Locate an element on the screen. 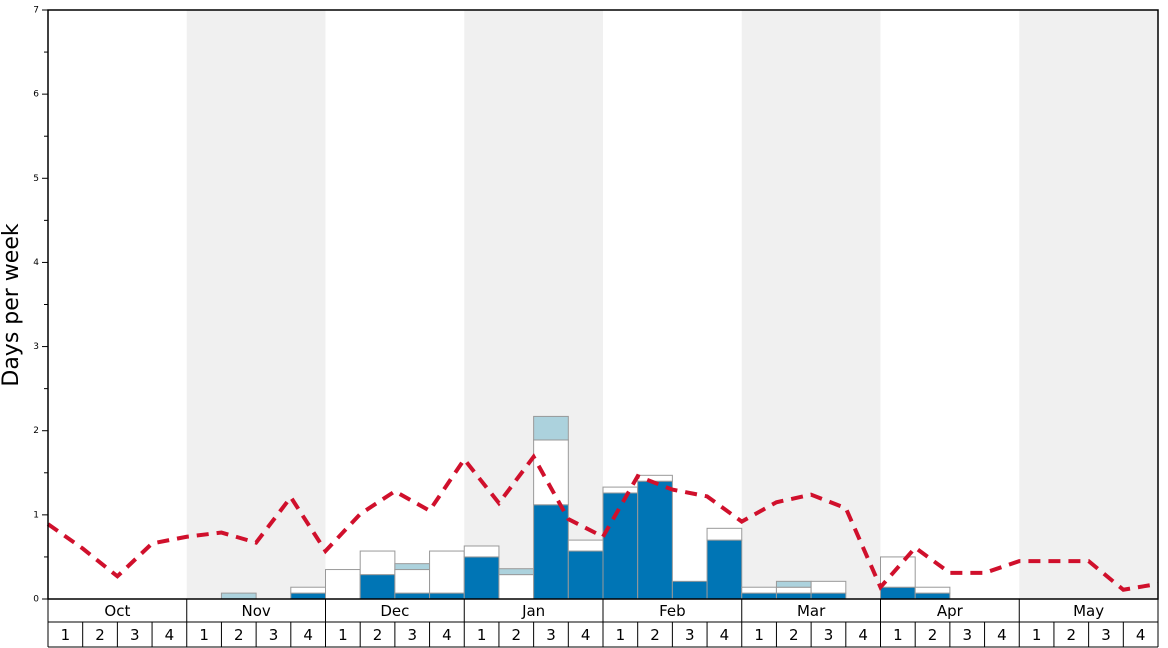 This screenshot has height=648, width=1168. y-axis-title: Days per week is located at coordinates (12, 304).